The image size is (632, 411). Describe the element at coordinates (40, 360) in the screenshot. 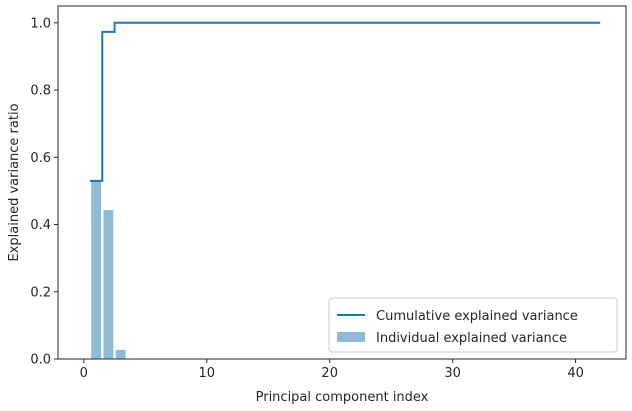

I see `y-tick-label: 0.0` at that location.